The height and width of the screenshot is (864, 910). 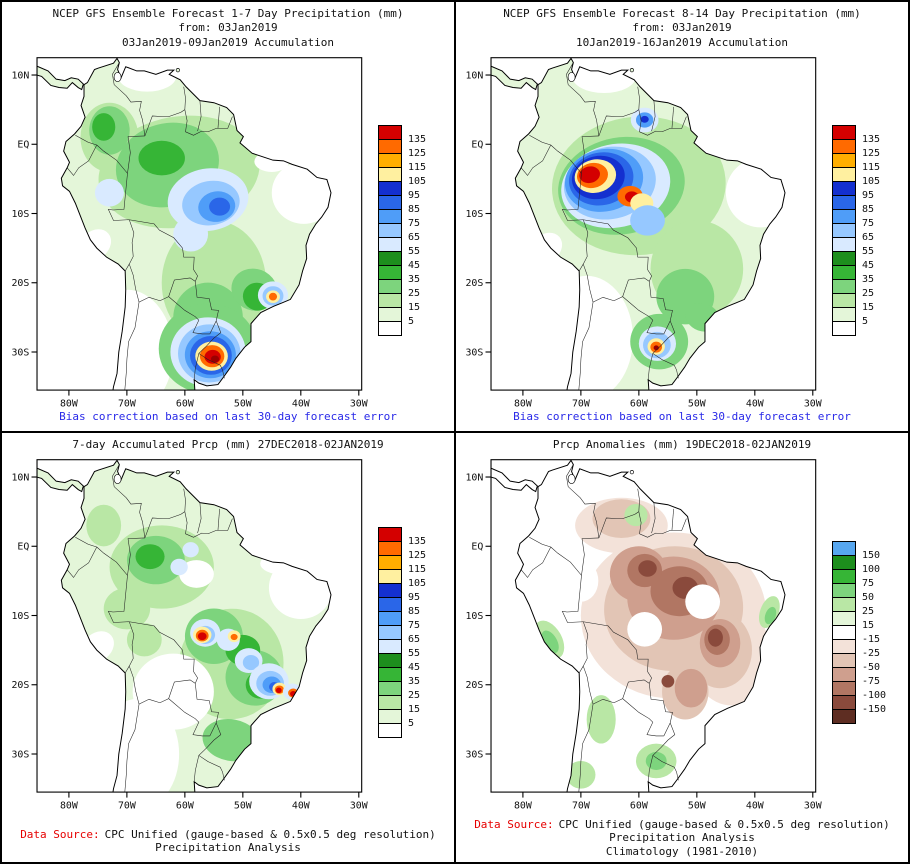 What do you see at coordinates (639, 806) in the screenshot?
I see `svg-text: 60W` at bounding box center [639, 806].